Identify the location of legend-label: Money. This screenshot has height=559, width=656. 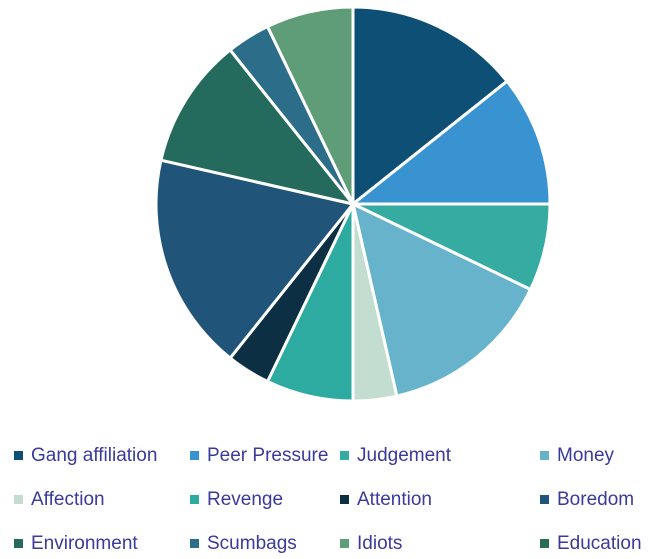
(586, 455).